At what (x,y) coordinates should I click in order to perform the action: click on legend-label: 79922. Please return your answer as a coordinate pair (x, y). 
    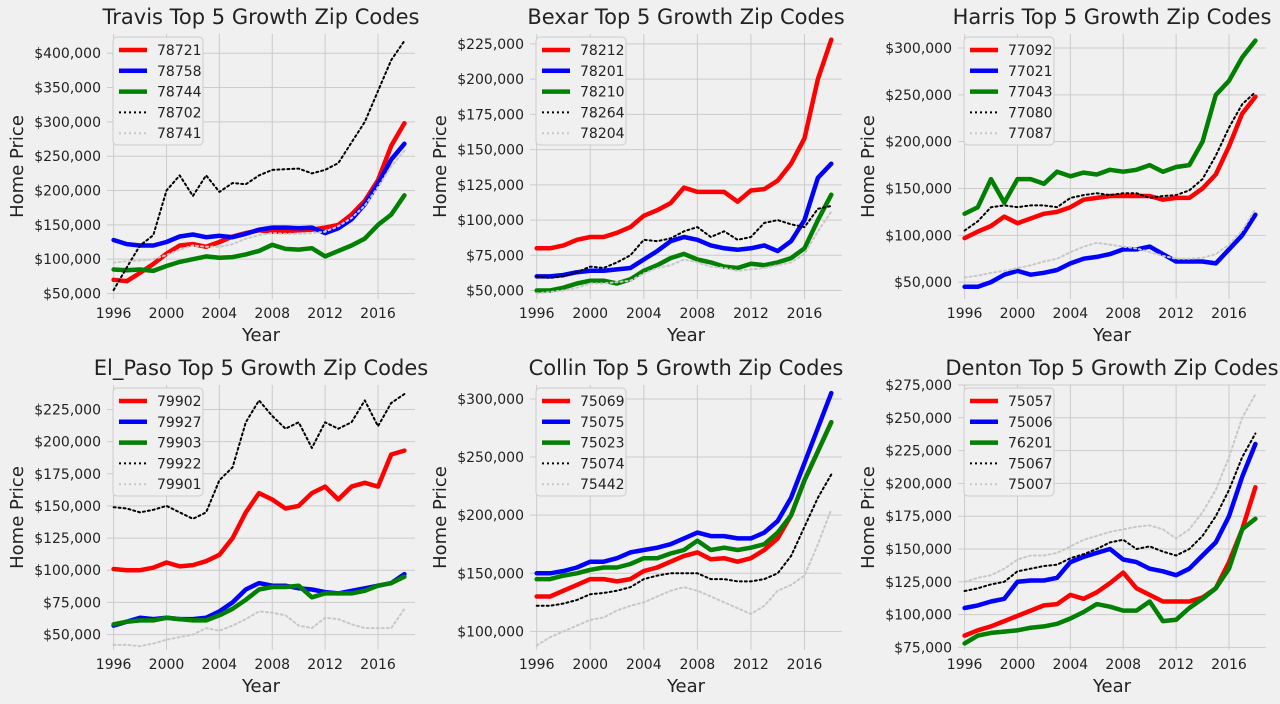
    Looking at the image, I should click on (179, 464).